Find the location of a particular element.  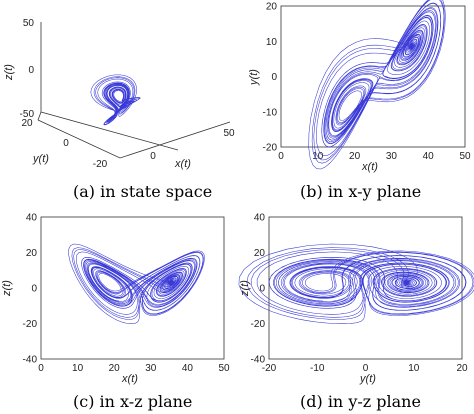

z-tick-label: 0 is located at coordinates (31, 70).